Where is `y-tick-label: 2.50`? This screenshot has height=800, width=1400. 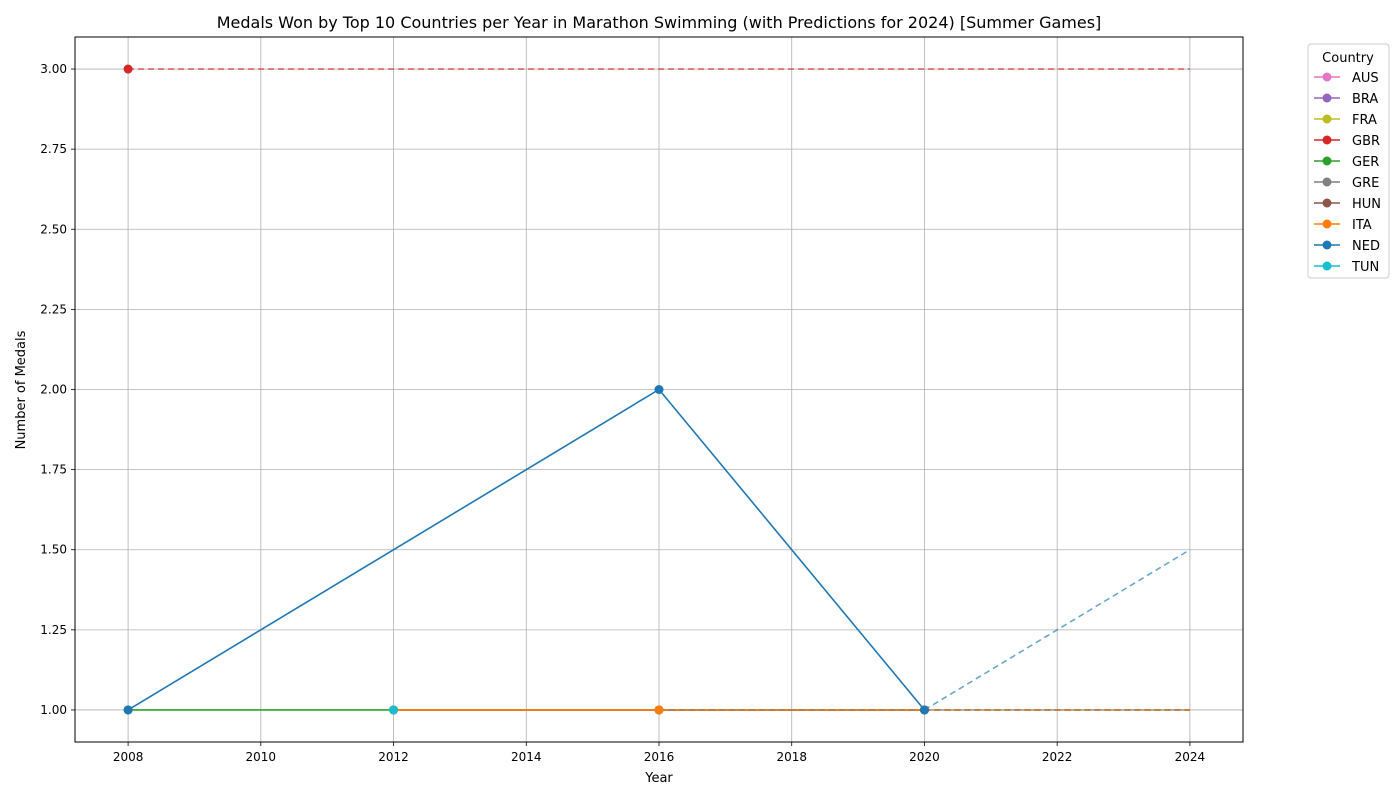 y-tick-label: 2.50 is located at coordinates (53, 229).